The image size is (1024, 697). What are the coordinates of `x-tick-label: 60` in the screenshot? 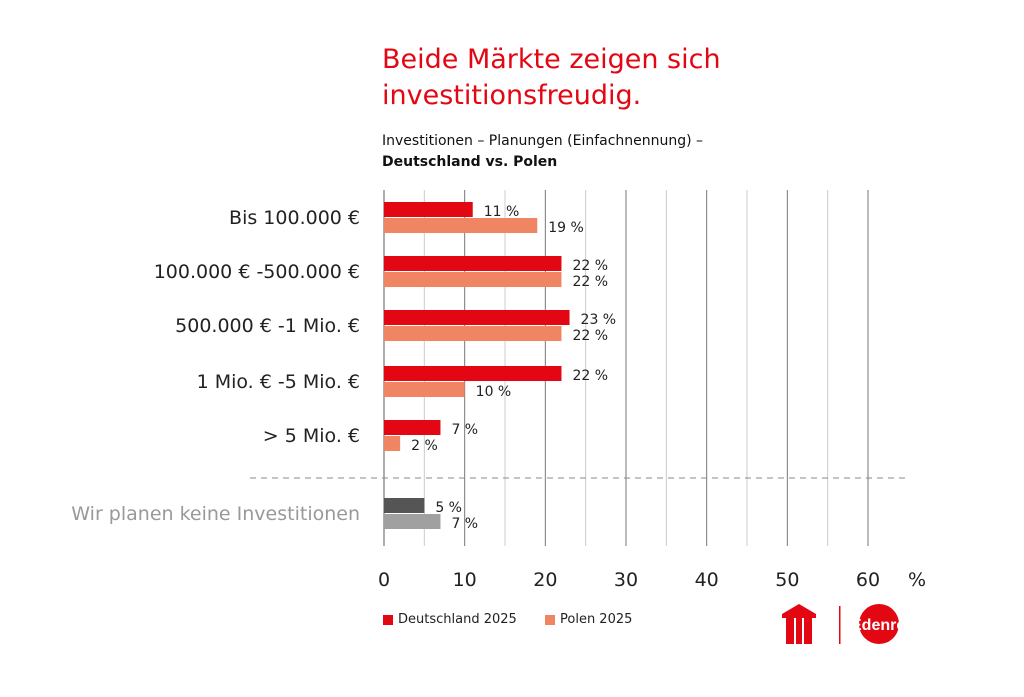 It's located at (868, 580).